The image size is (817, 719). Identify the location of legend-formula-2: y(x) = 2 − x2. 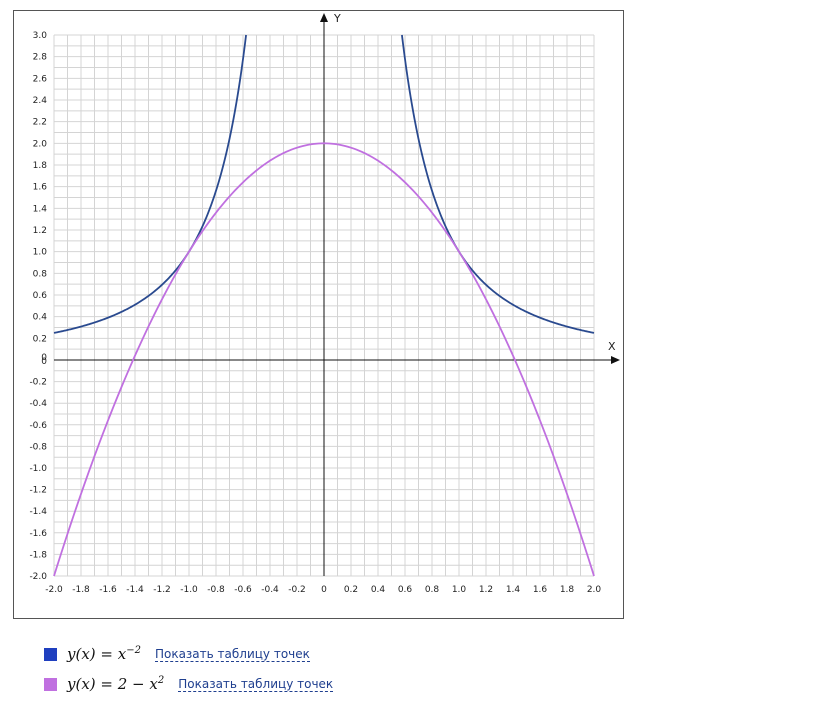
(116, 684).